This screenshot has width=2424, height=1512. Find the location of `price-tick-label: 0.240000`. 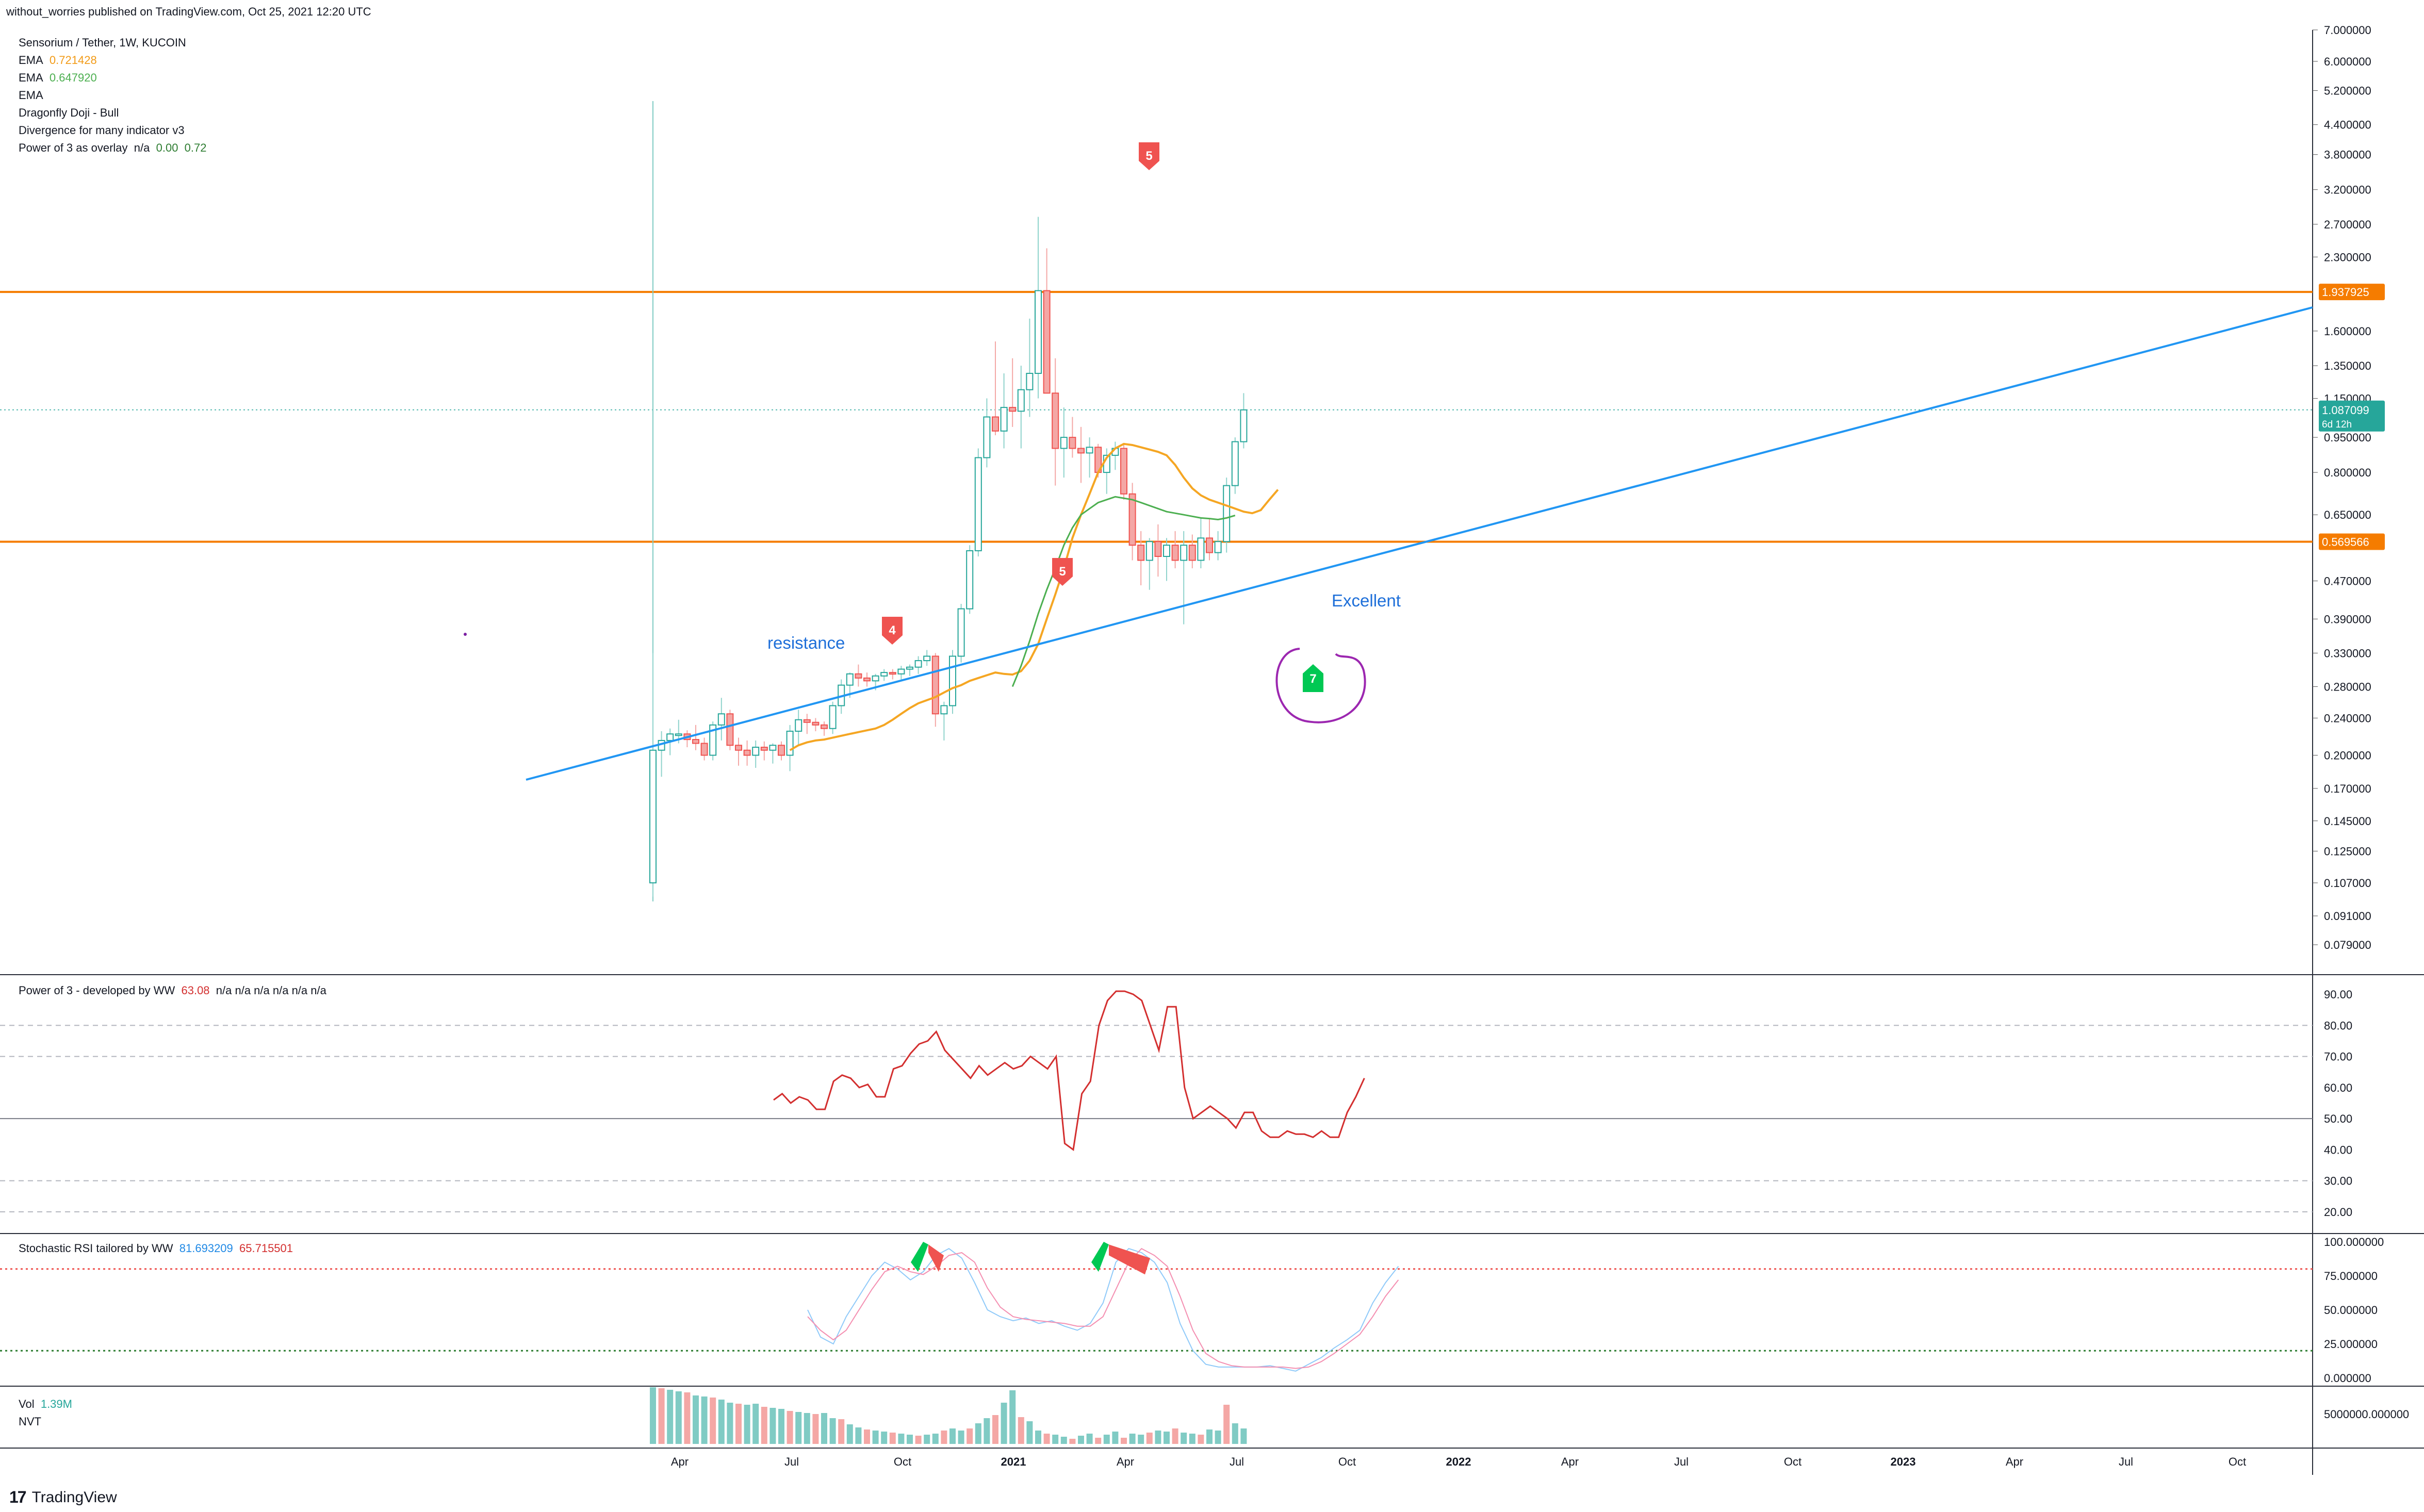

price-tick-label: 0.240000 is located at coordinates (2347, 718).